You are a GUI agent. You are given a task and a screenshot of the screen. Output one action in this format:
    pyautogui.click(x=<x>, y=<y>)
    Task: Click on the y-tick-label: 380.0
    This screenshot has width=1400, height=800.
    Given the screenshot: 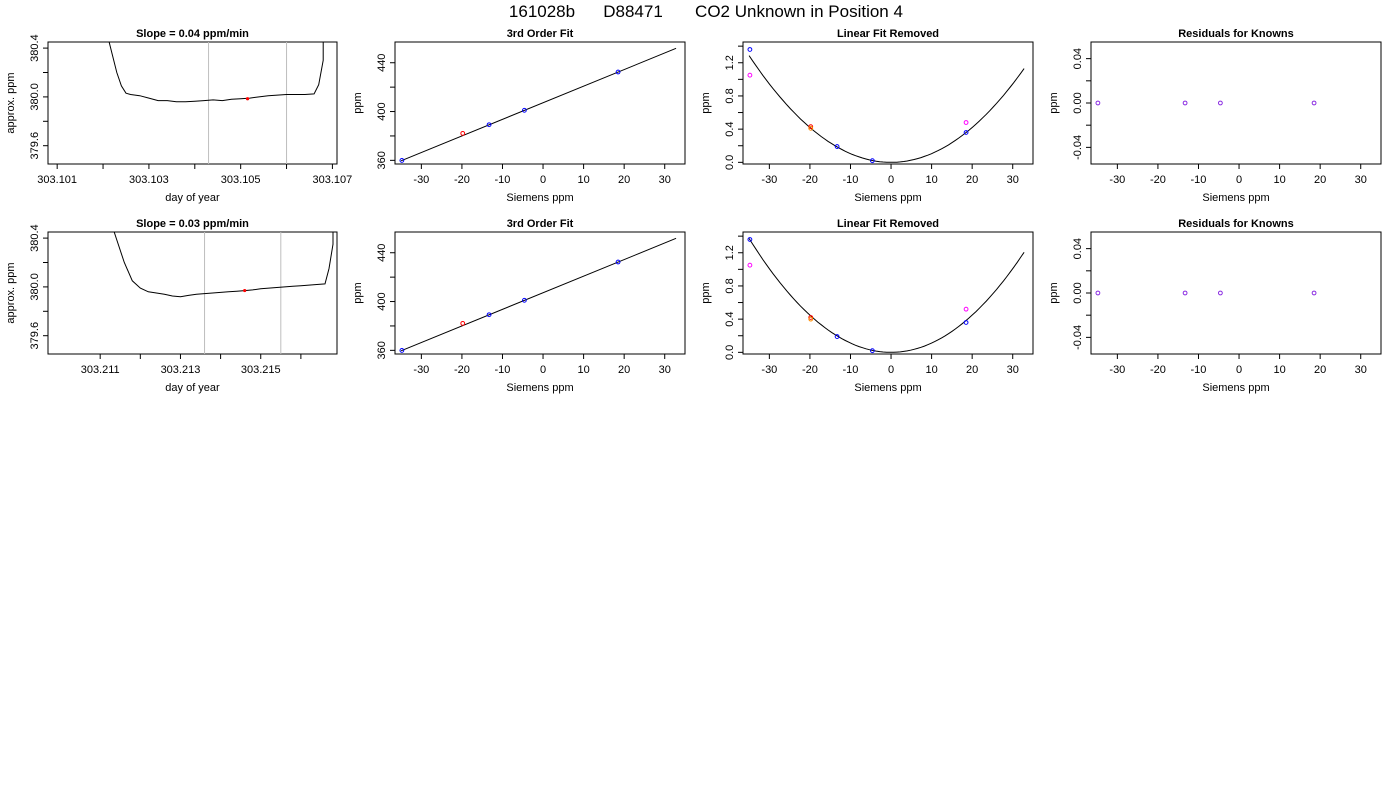 What is the action you would take?
    pyautogui.click(x=35, y=97)
    